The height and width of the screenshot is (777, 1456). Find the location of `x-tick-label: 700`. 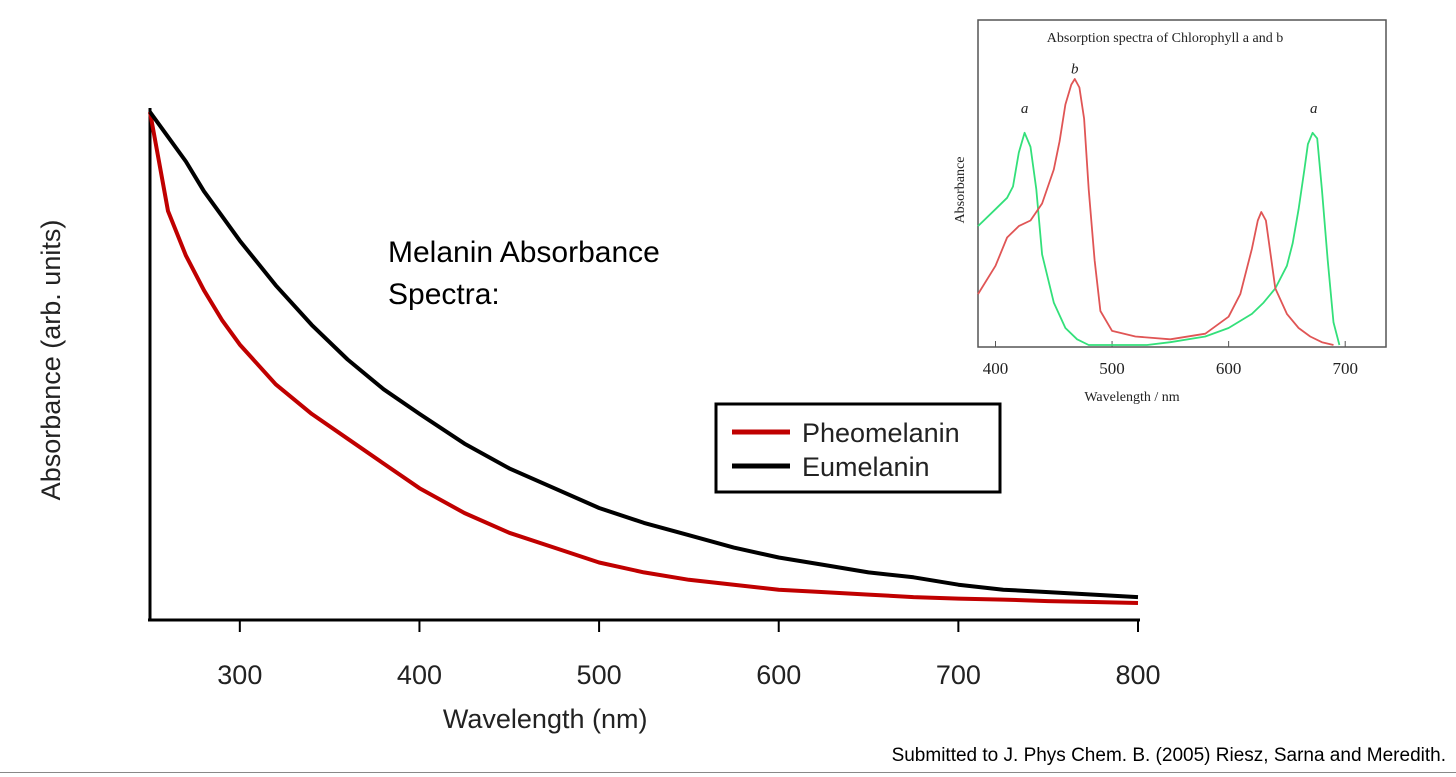

x-tick-label: 700 is located at coordinates (958, 675).